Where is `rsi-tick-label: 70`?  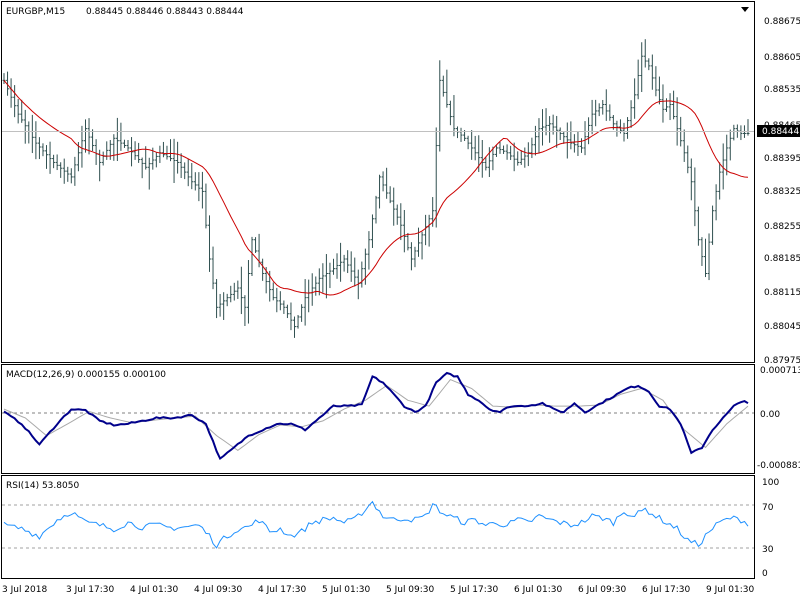 rsi-tick-label: 70 is located at coordinates (768, 508).